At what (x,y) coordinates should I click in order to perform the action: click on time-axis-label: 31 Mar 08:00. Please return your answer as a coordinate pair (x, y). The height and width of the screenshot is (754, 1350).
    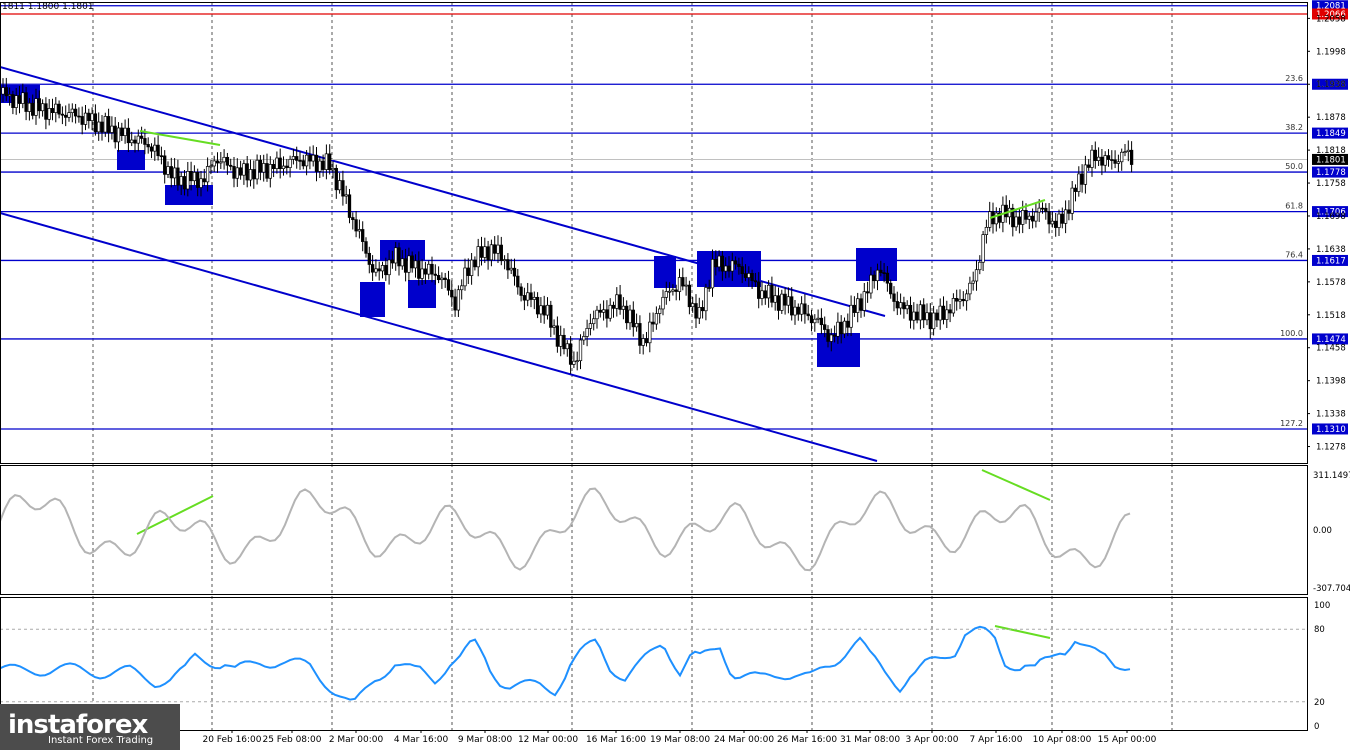
    Looking at the image, I should click on (870, 740).